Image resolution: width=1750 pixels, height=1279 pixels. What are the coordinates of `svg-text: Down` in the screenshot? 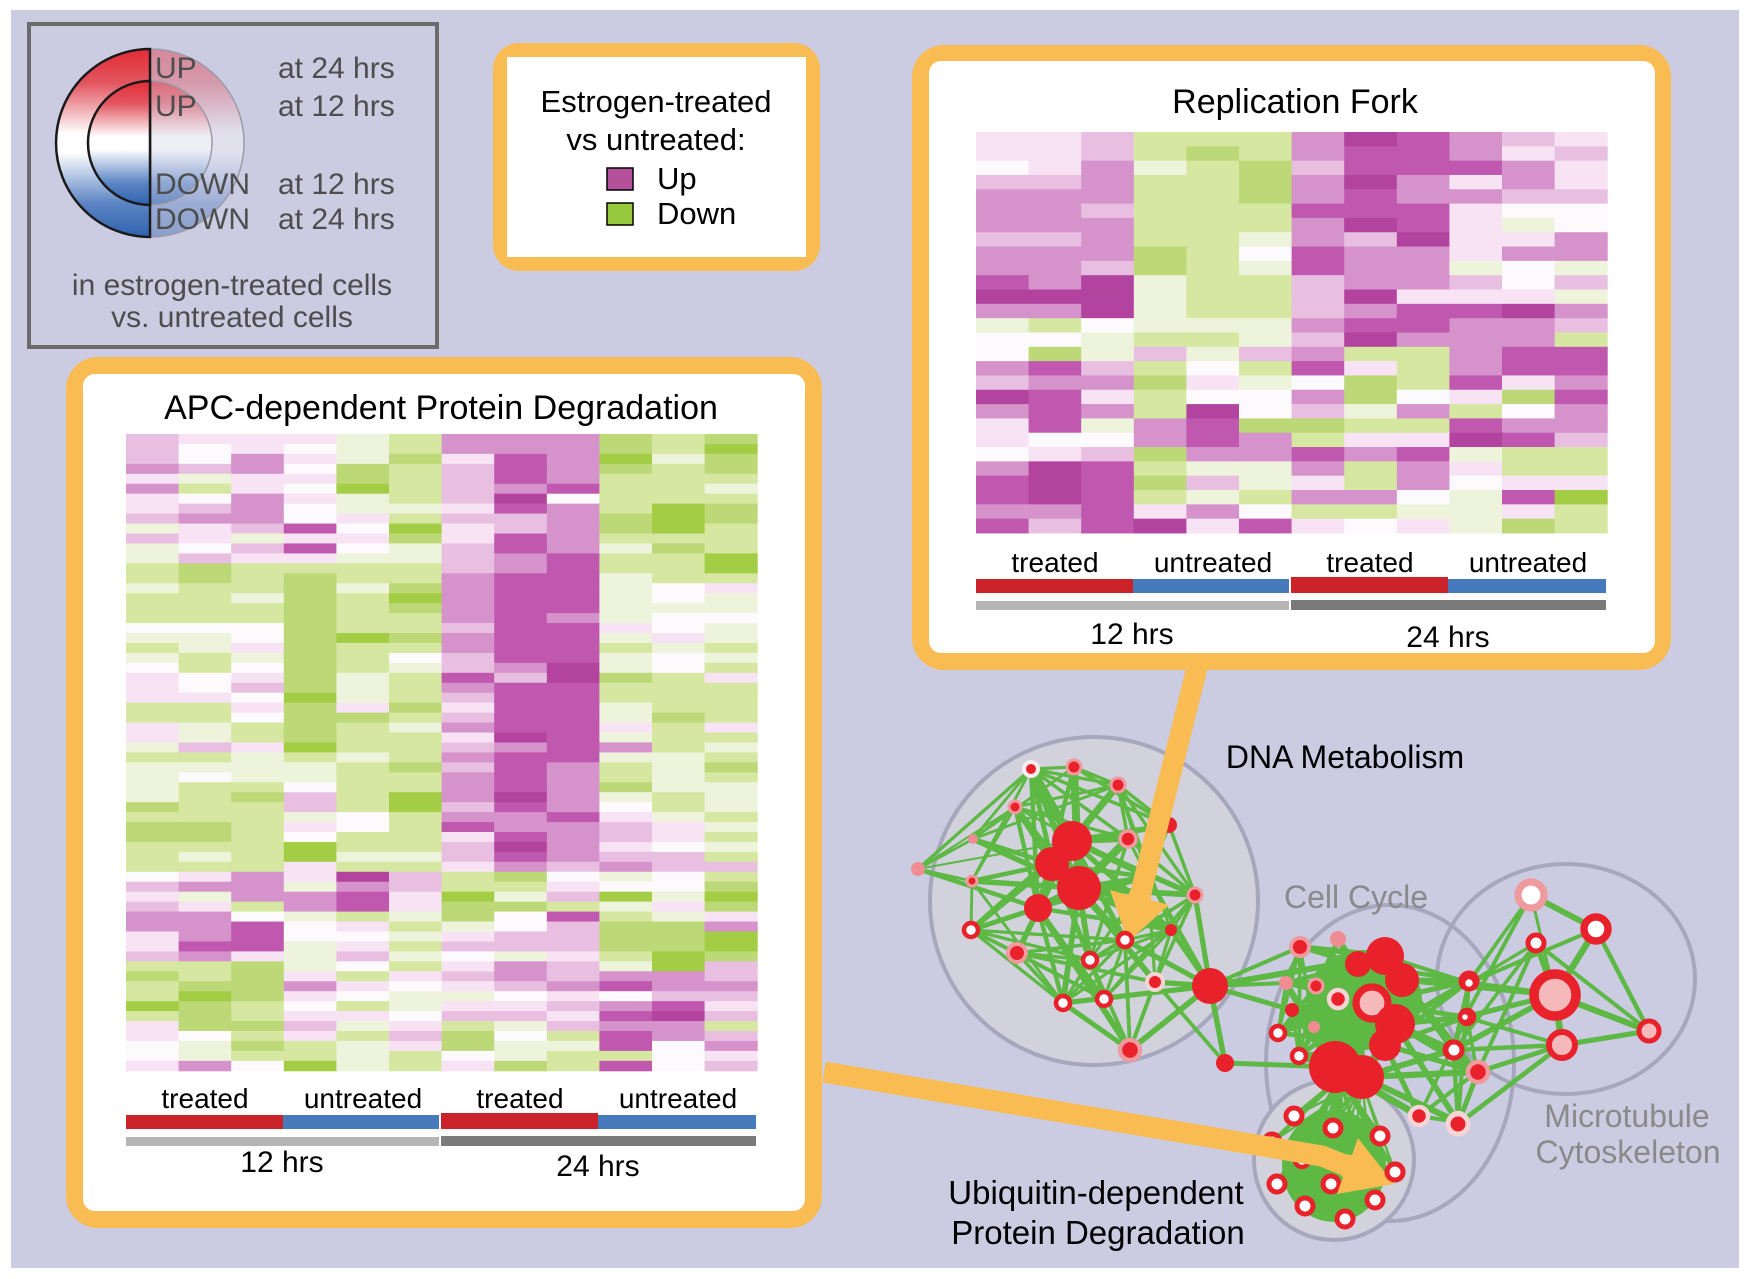 It's located at (696, 213).